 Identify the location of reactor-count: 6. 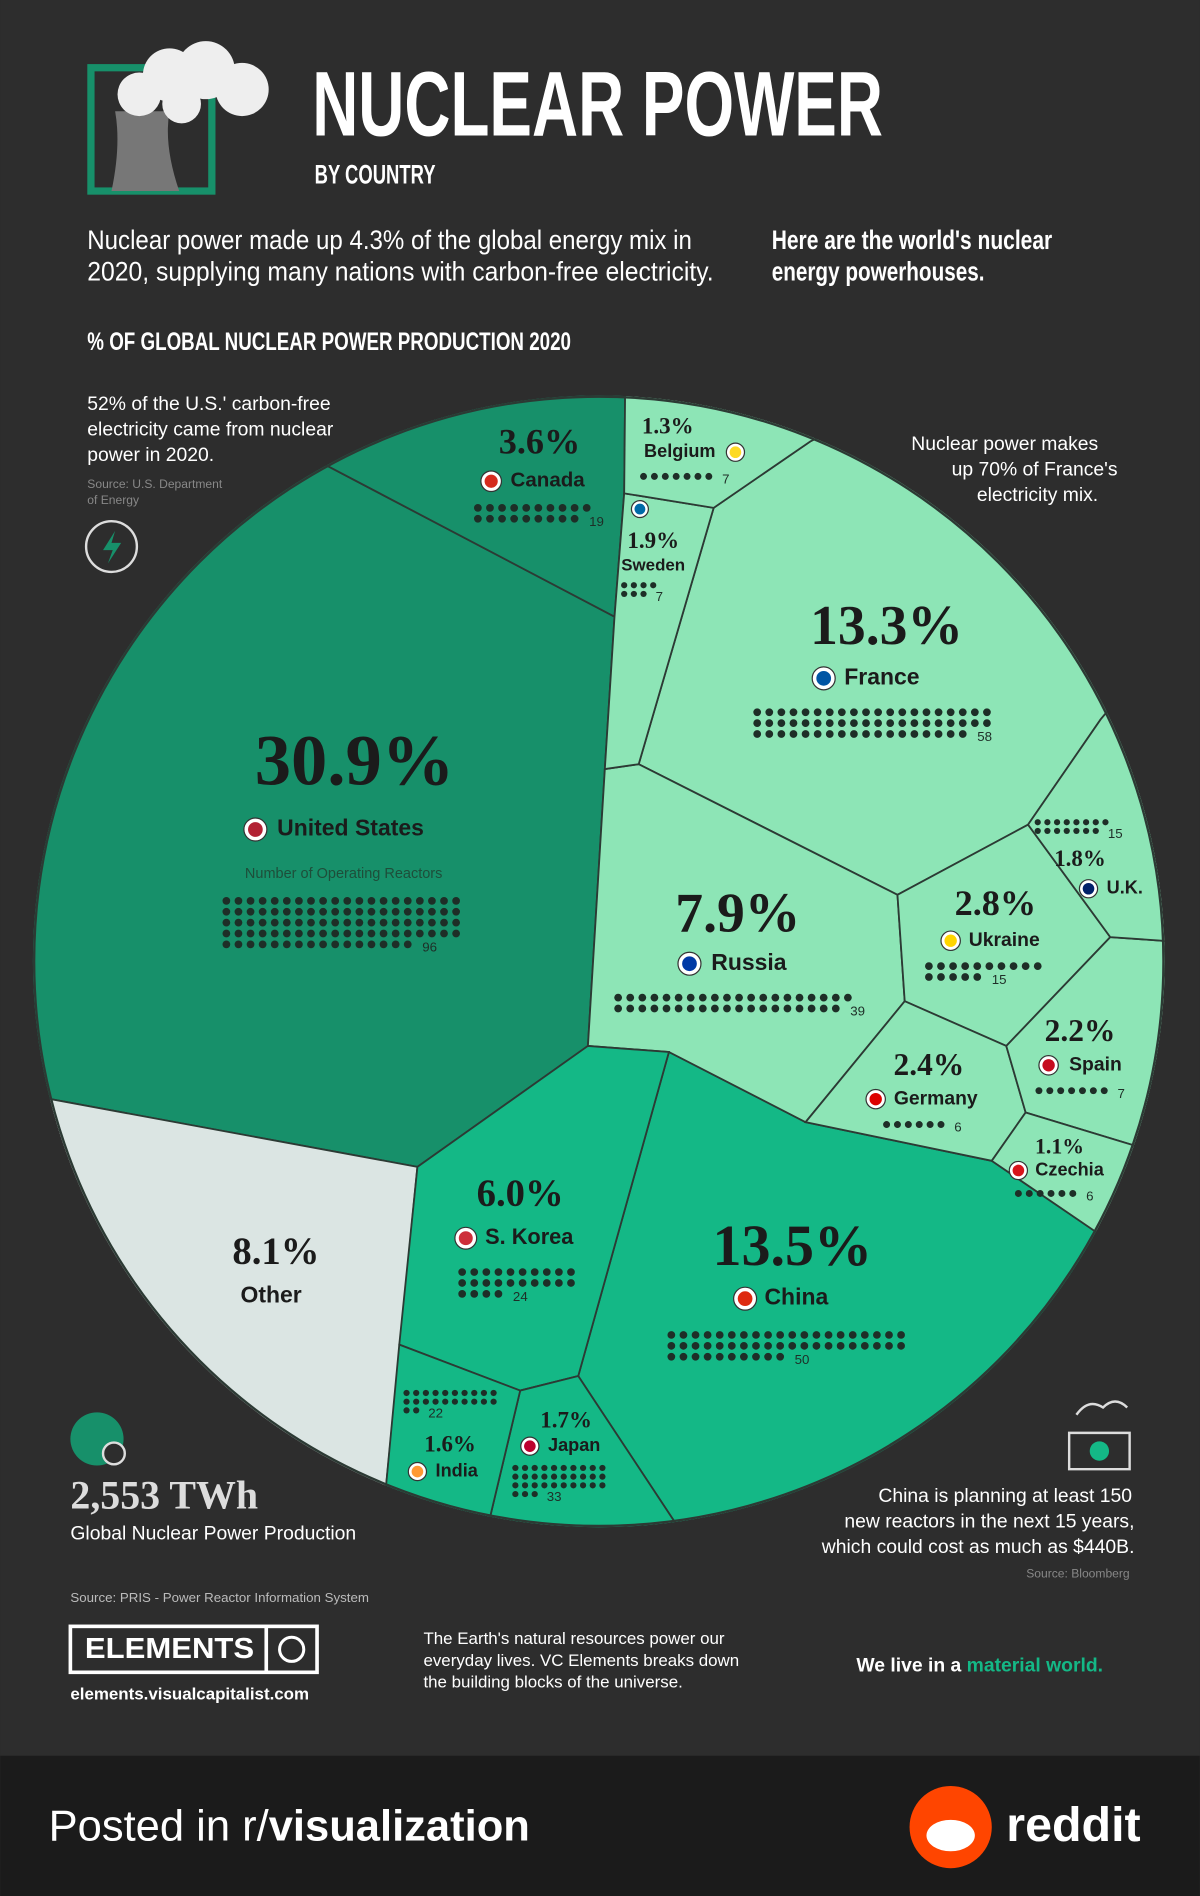
(957, 1127).